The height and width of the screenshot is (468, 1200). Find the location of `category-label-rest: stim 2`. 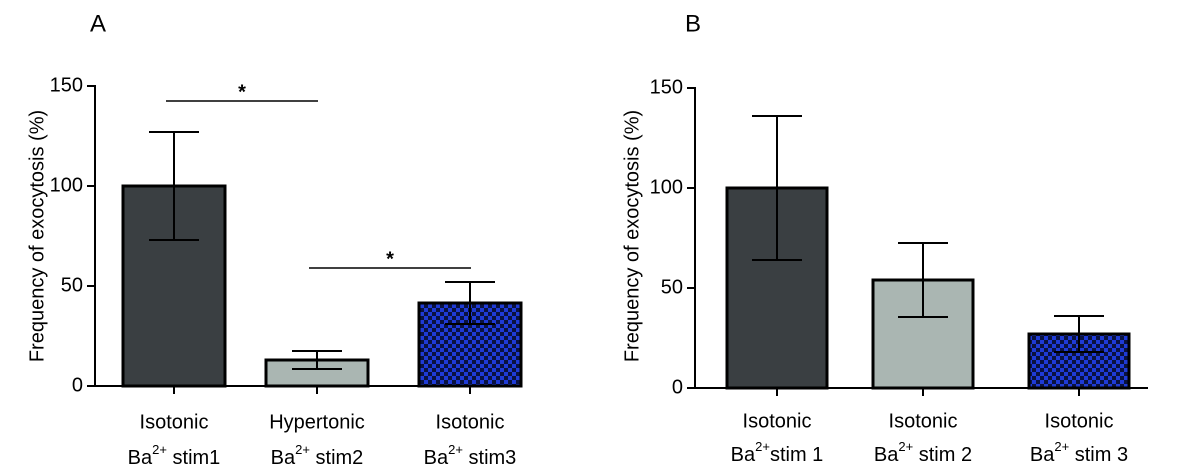

category-label-rest: stim 2 is located at coordinates (942, 455).